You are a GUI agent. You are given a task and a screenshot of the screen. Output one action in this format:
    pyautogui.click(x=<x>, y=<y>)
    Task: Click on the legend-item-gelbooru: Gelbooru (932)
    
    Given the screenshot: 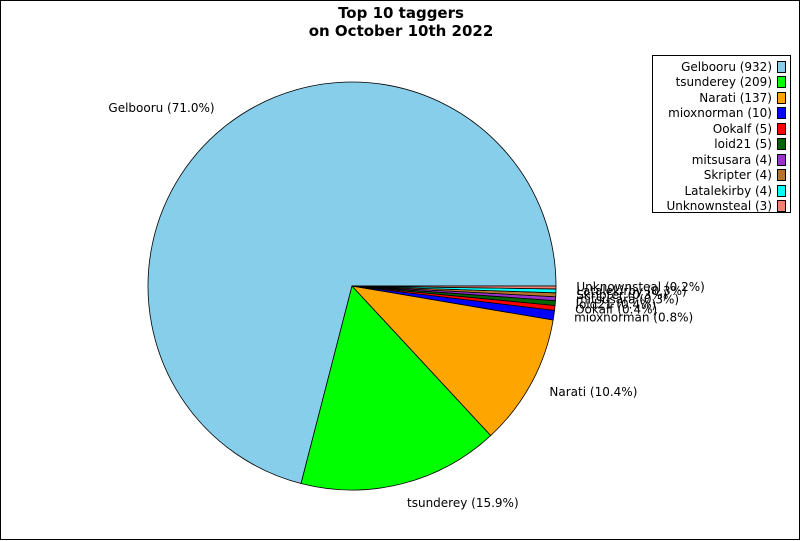 What is the action you would take?
    pyautogui.click(x=721, y=67)
    